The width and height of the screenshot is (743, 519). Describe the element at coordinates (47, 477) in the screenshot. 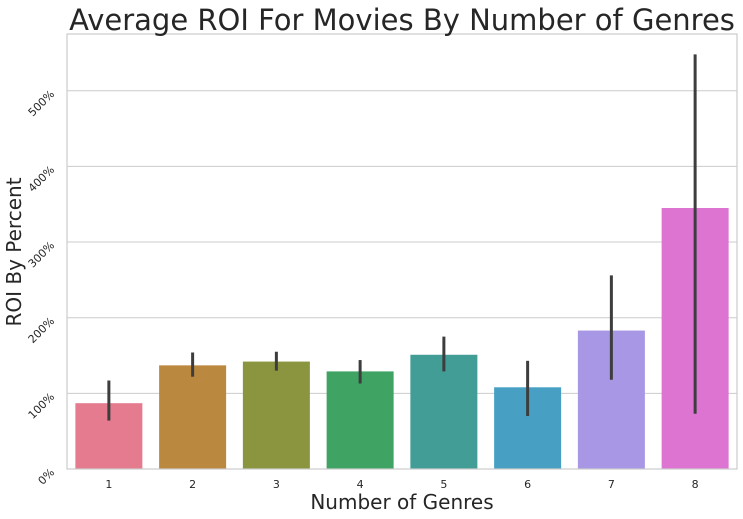

I see `y-tick-label: 0%` at that location.